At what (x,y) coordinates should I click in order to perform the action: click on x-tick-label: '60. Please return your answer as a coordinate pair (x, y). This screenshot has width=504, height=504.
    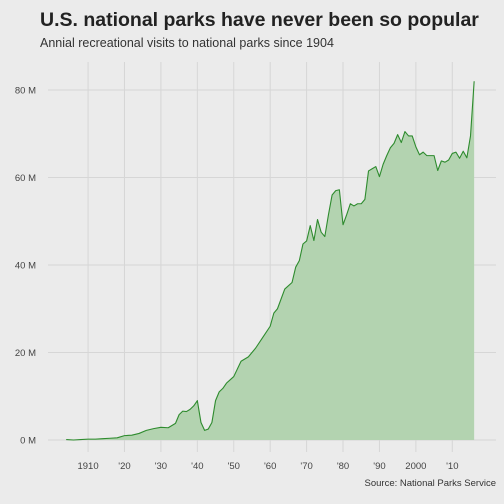
    Looking at the image, I should click on (270, 466).